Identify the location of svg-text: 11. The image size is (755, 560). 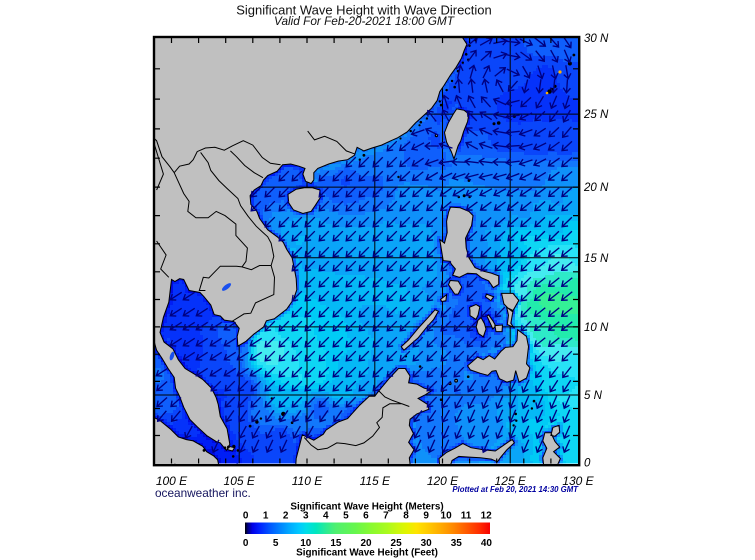
(466, 516).